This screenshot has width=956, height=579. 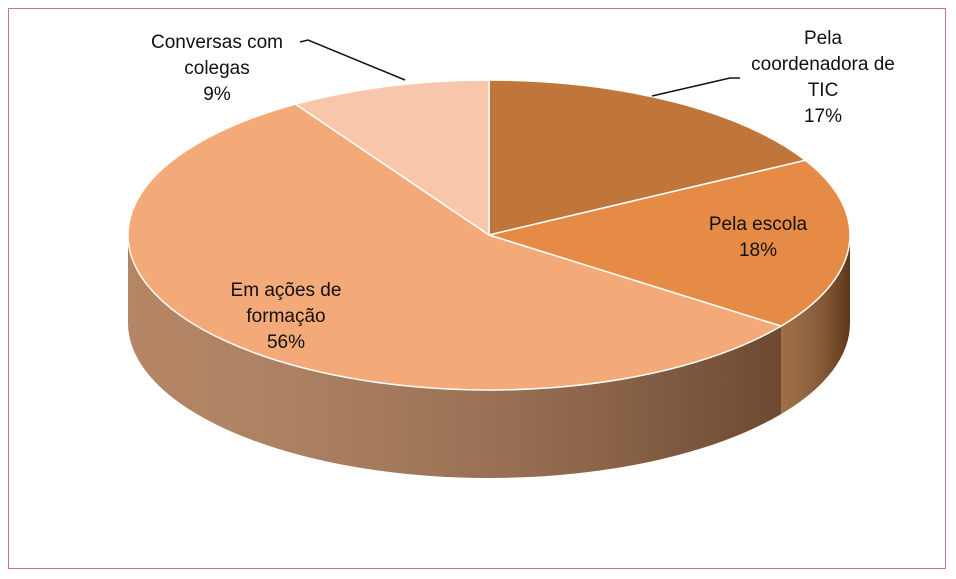 What do you see at coordinates (815, 325) in the screenshot?
I see `pie-side-shade` at bounding box center [815, 325].